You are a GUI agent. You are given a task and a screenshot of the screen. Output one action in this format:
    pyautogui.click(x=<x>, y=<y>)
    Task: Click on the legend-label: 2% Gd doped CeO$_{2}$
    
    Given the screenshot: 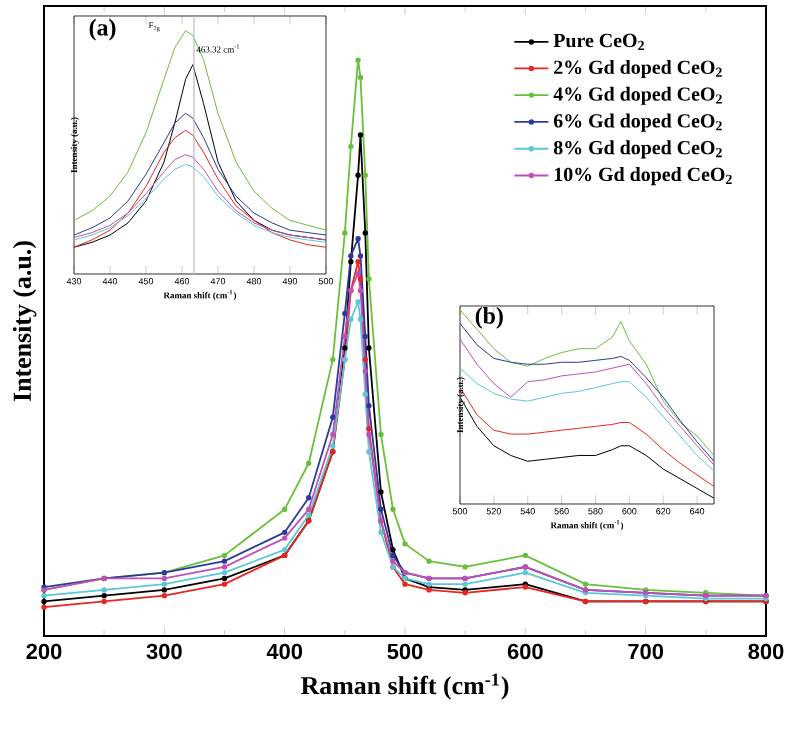 What is the action you would take?
    pyautogui.click(x=638, y=69)
    